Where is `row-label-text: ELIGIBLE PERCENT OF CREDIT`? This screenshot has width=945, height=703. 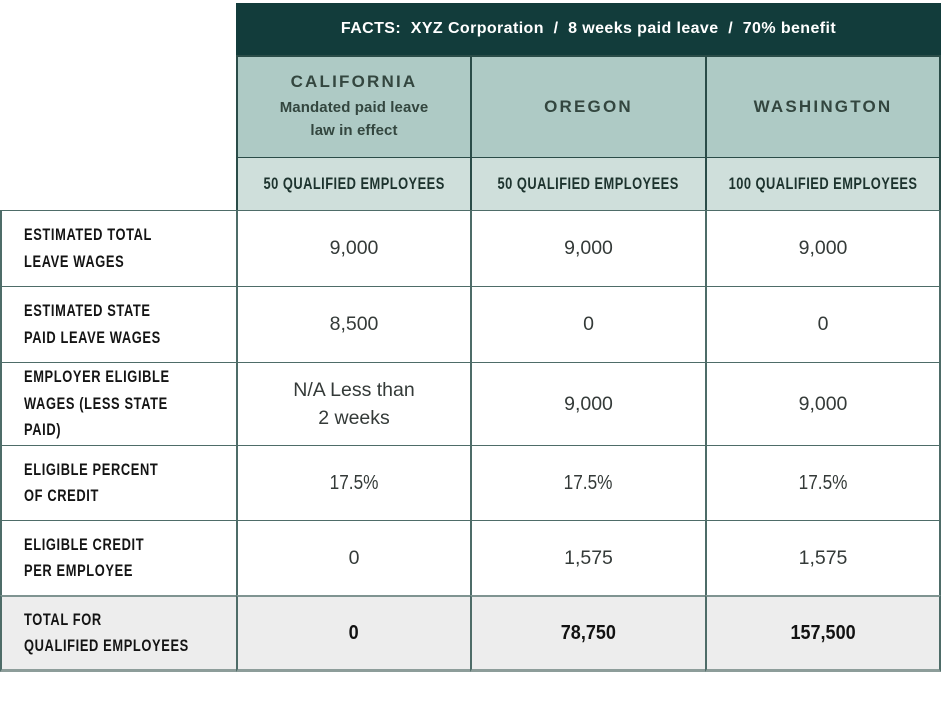 row-label-text: ELIGIBLE PERCENT OF CREDIT is located at coordinates (91, 482).